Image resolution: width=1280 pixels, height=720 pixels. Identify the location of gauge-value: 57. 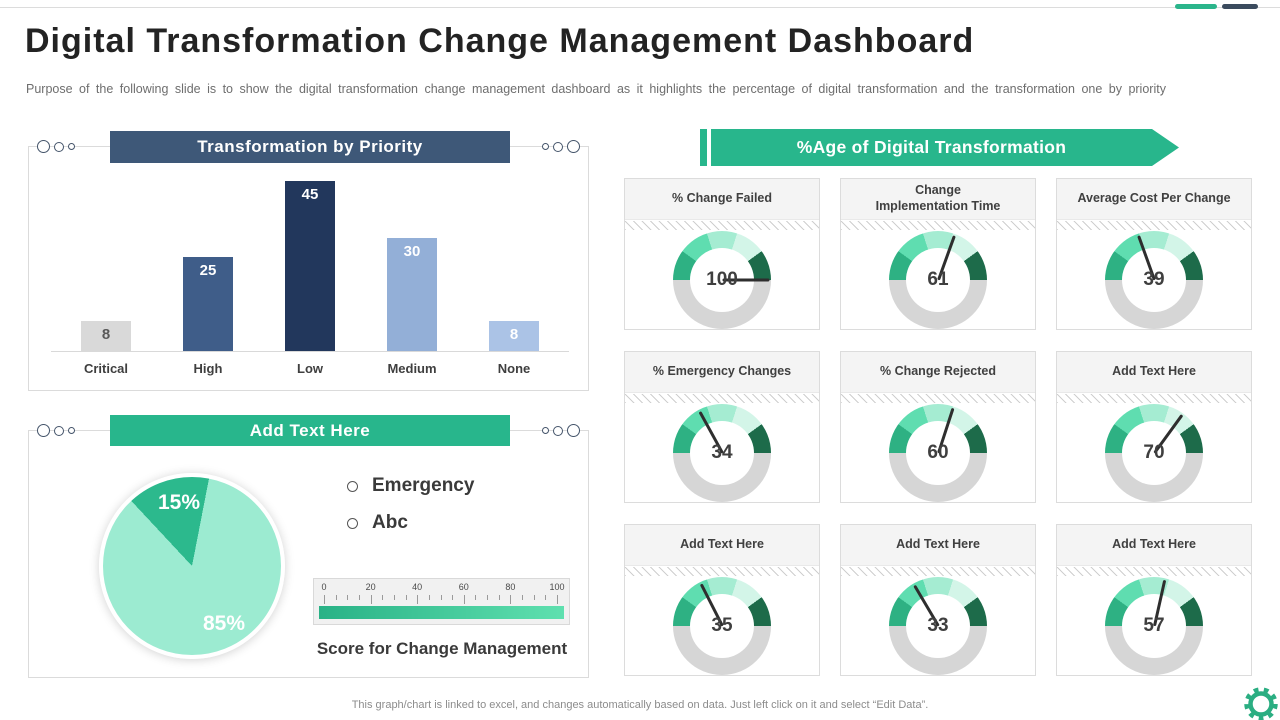
(1154, 625).